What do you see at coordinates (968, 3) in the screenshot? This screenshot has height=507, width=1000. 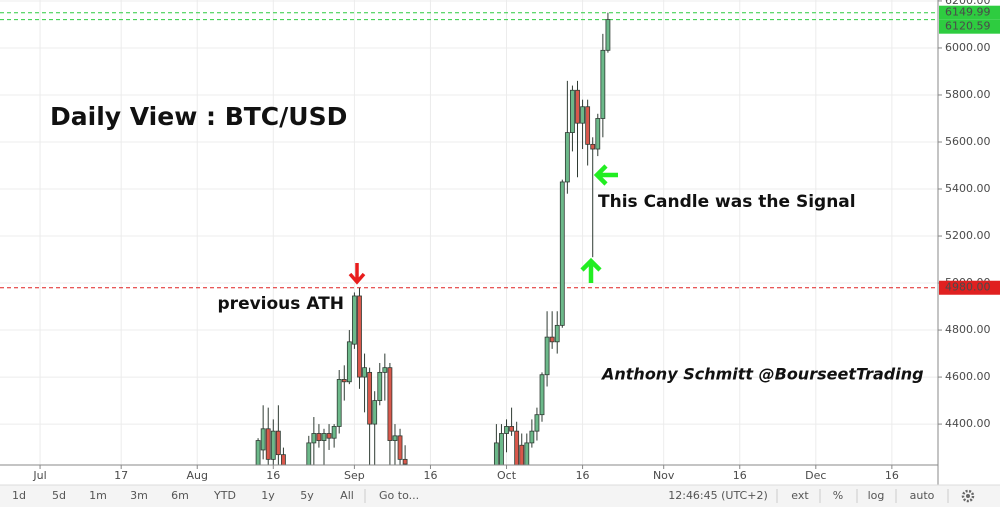 I see `y-tick-label: 6200.00` at bounding box center [968, 3].